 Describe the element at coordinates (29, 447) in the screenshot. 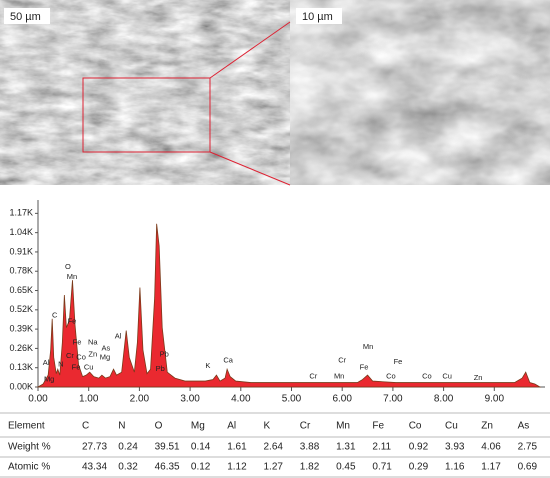

I see `row-label: Weight %` at that location.